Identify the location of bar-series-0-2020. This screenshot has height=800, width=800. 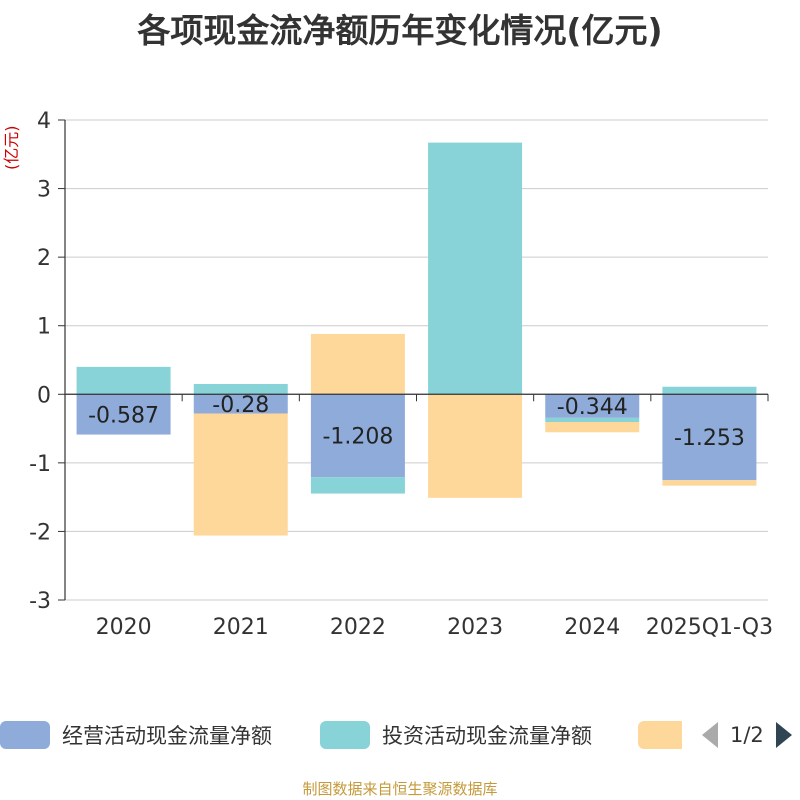
(123, 414).